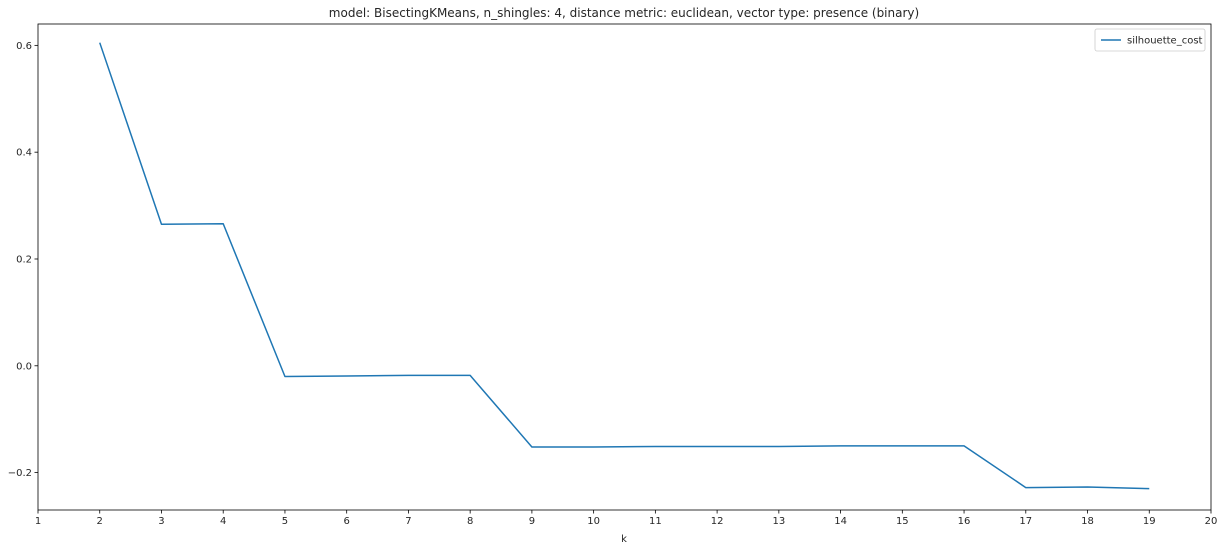  I want to click on x-tick-label: 12, so click(717, 521).